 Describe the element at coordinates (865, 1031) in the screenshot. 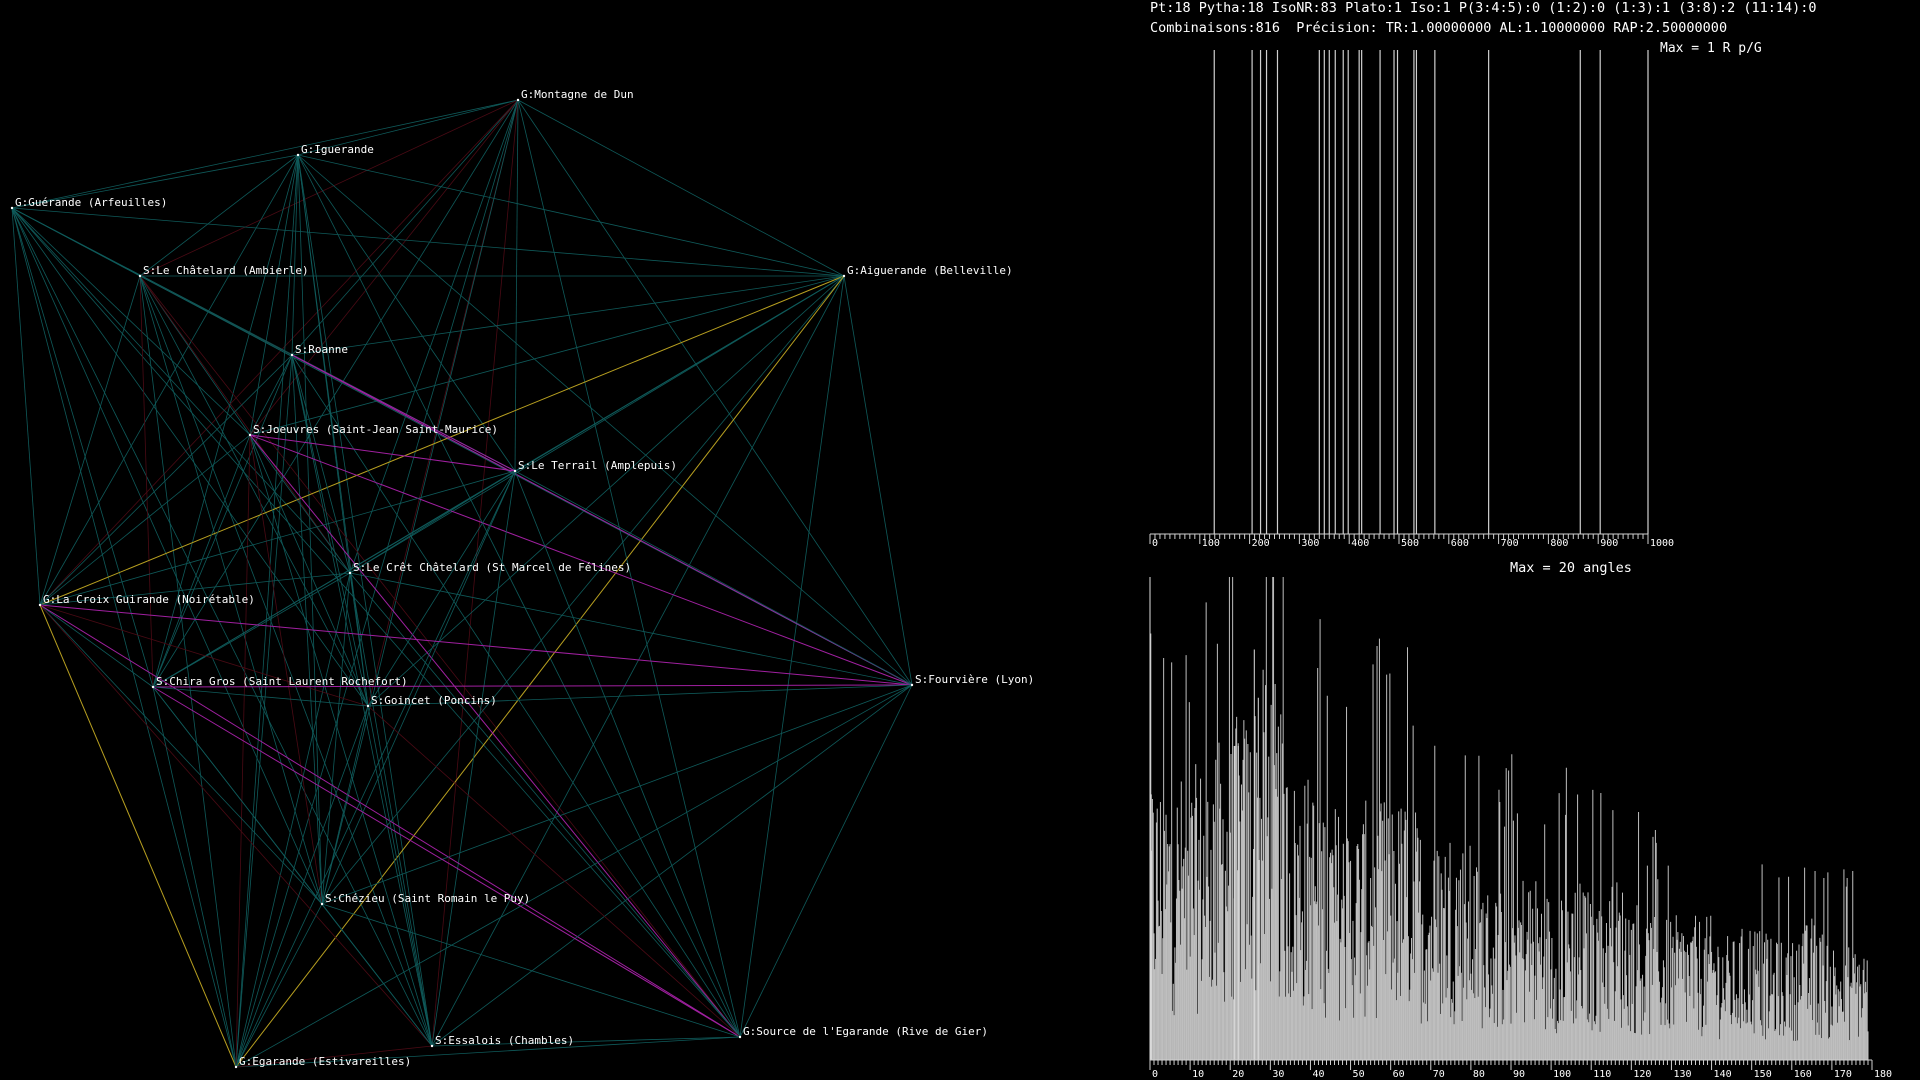

I see `network-node-label: G:Source de l'Egarande (Rive de Gier)` at that location.